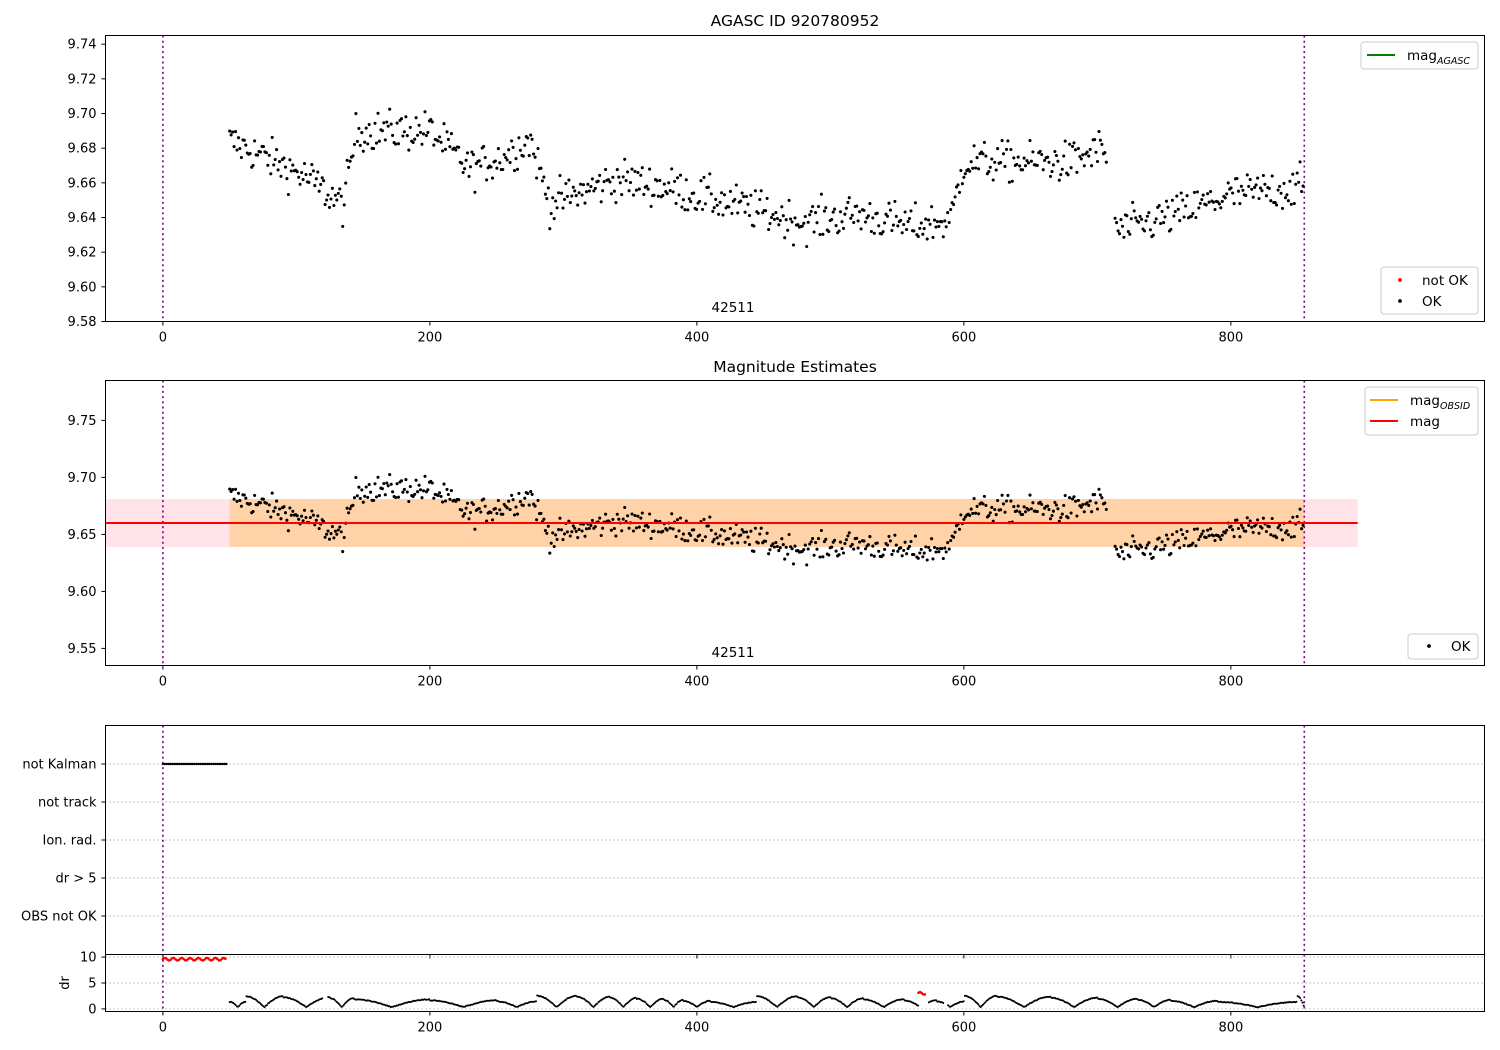  I want to click on agasc-status-legend: not OK OK, so click(1429, 290).